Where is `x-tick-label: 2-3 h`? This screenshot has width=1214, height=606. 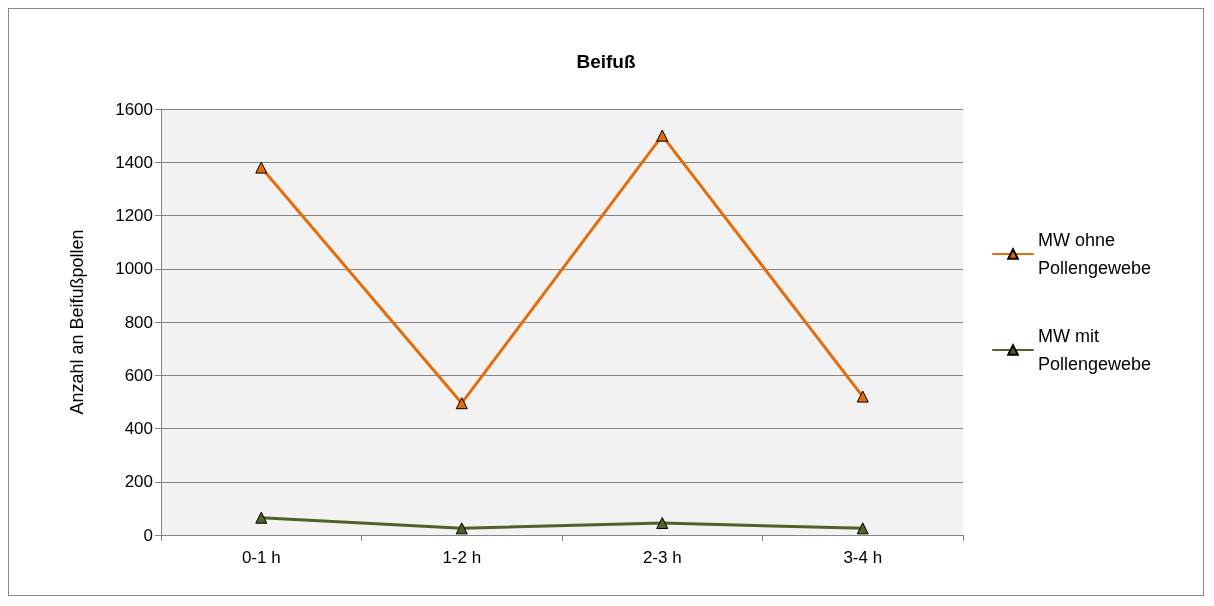 x-tick-label: 2-3 h is located at coordinates (662, 557).